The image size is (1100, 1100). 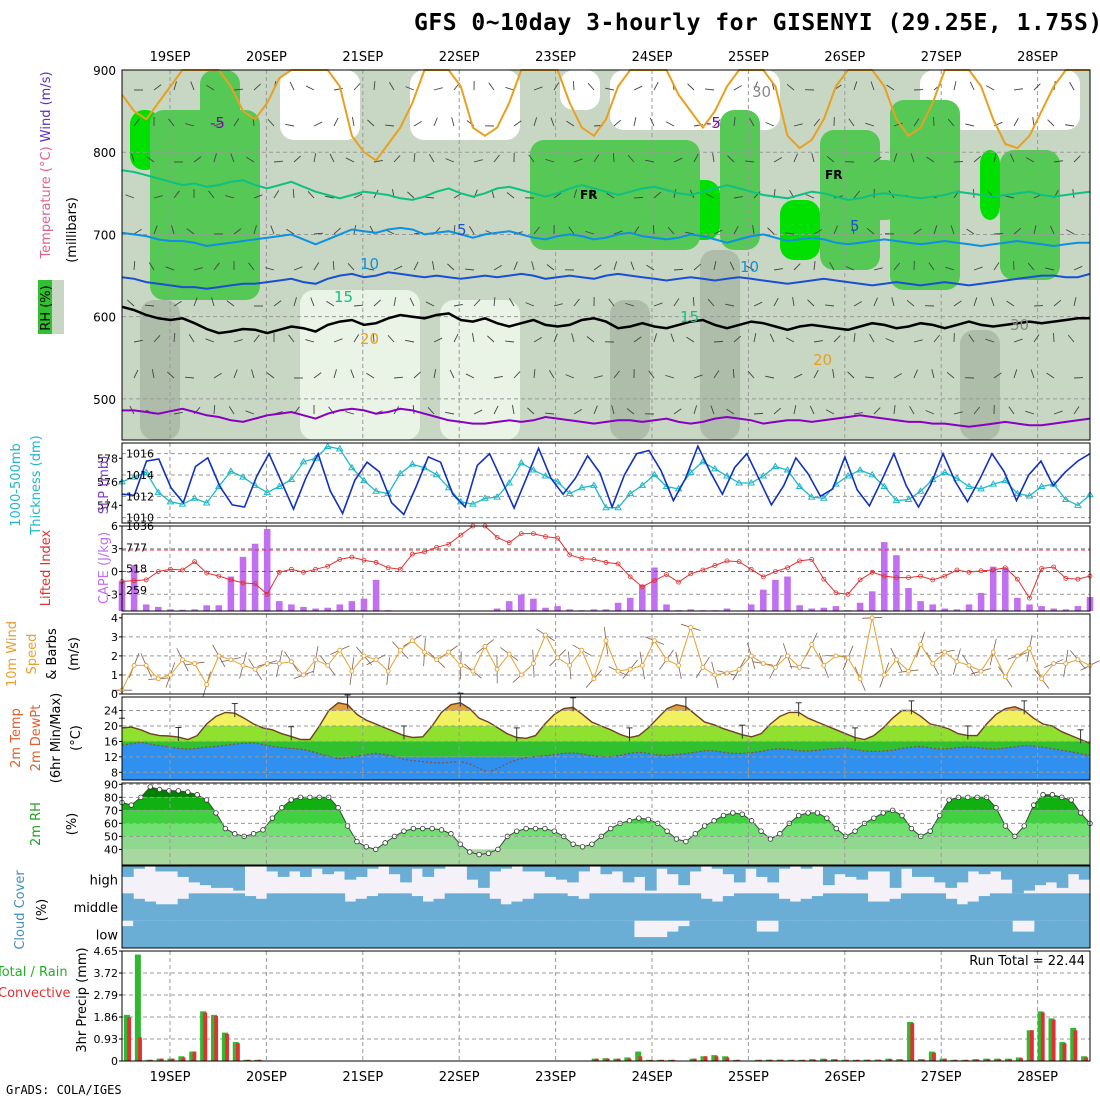 What do you see at coordinates (941, 1077) in the screenshot?
I see `date-label-bottom: 27SEP` at bounding box center [941, 1077].